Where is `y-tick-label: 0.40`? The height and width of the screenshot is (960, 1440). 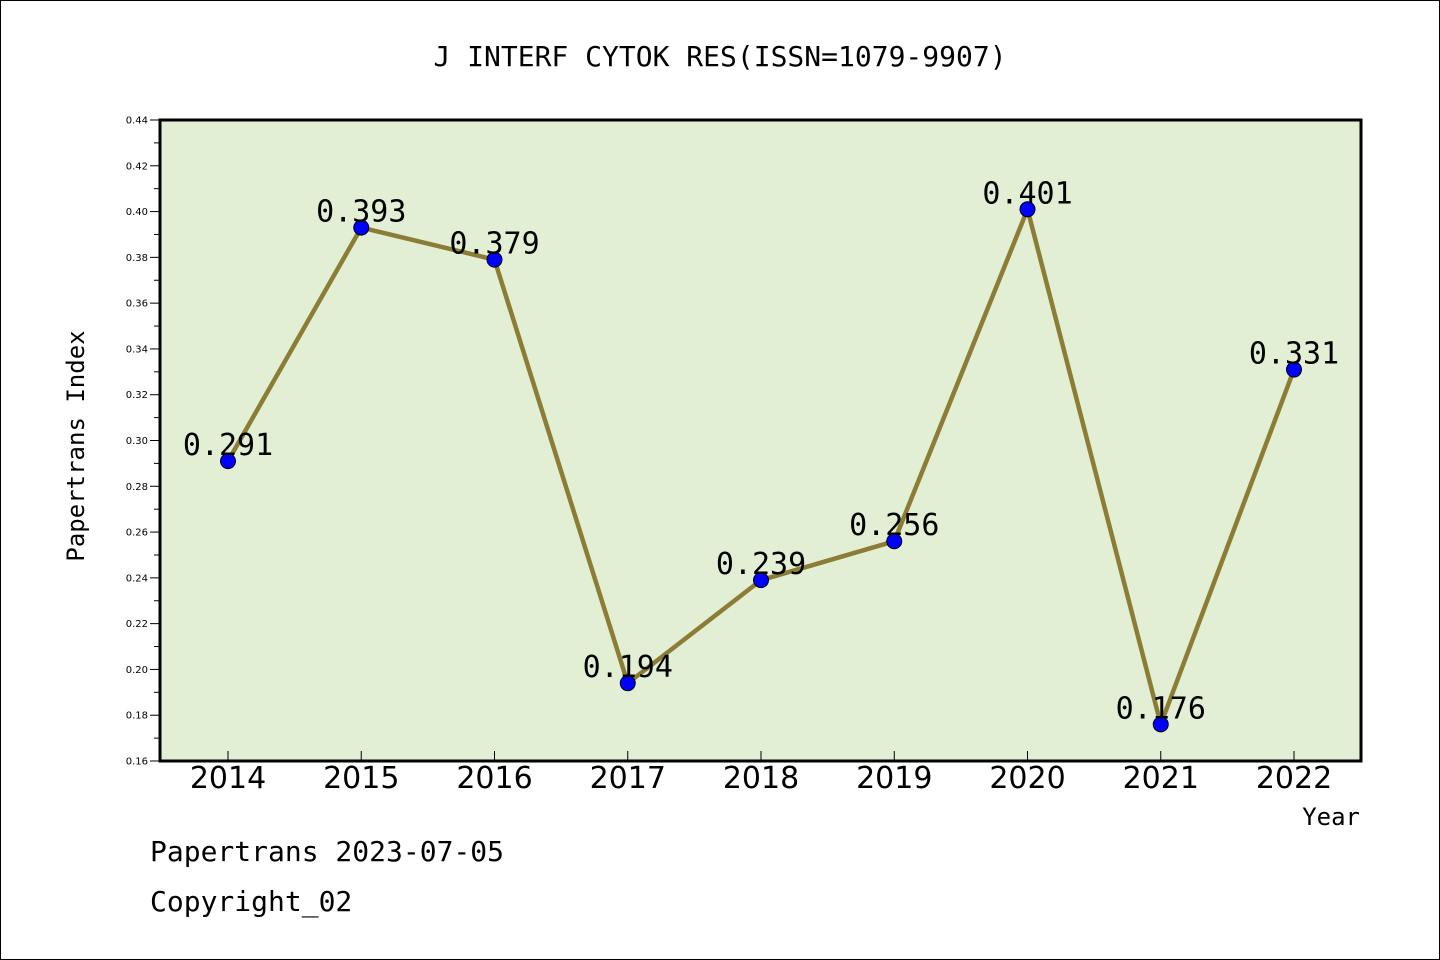 y-tick-label: 0.40 is located at coordinates (137, 212).